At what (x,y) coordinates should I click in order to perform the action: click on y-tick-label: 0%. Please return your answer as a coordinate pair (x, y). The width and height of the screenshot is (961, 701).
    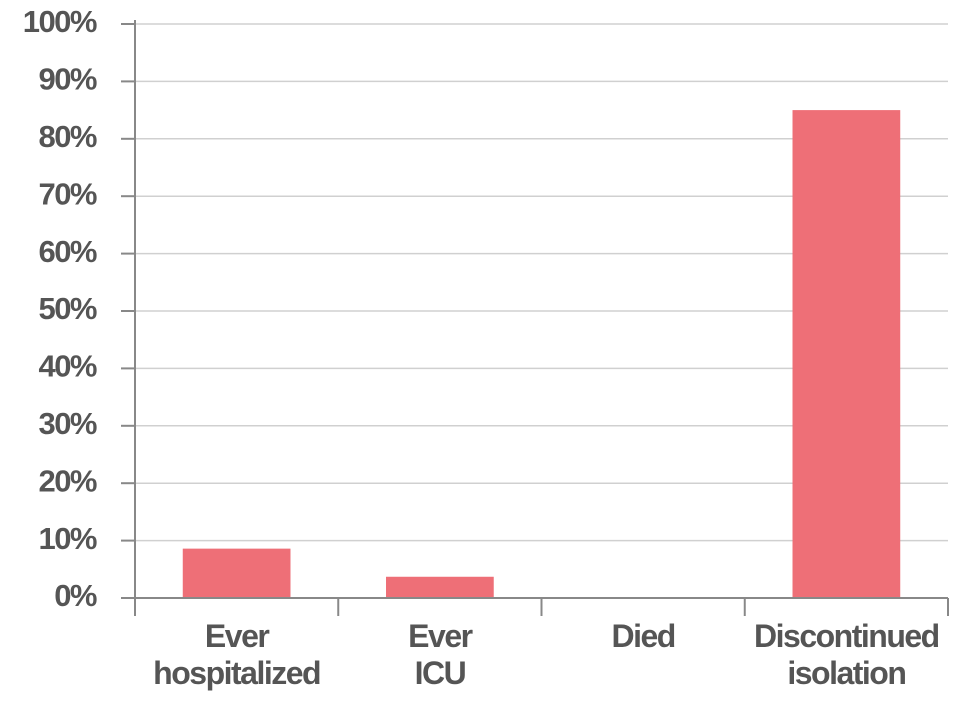
    Looking at the image, I should click on (75, 595).